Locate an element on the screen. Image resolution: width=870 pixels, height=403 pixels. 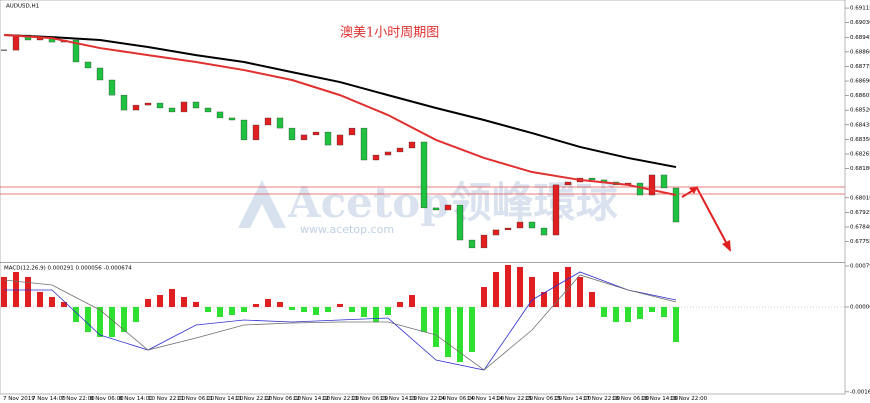
y-tick-label: 0.68265 is located at coordinates (860, 155).